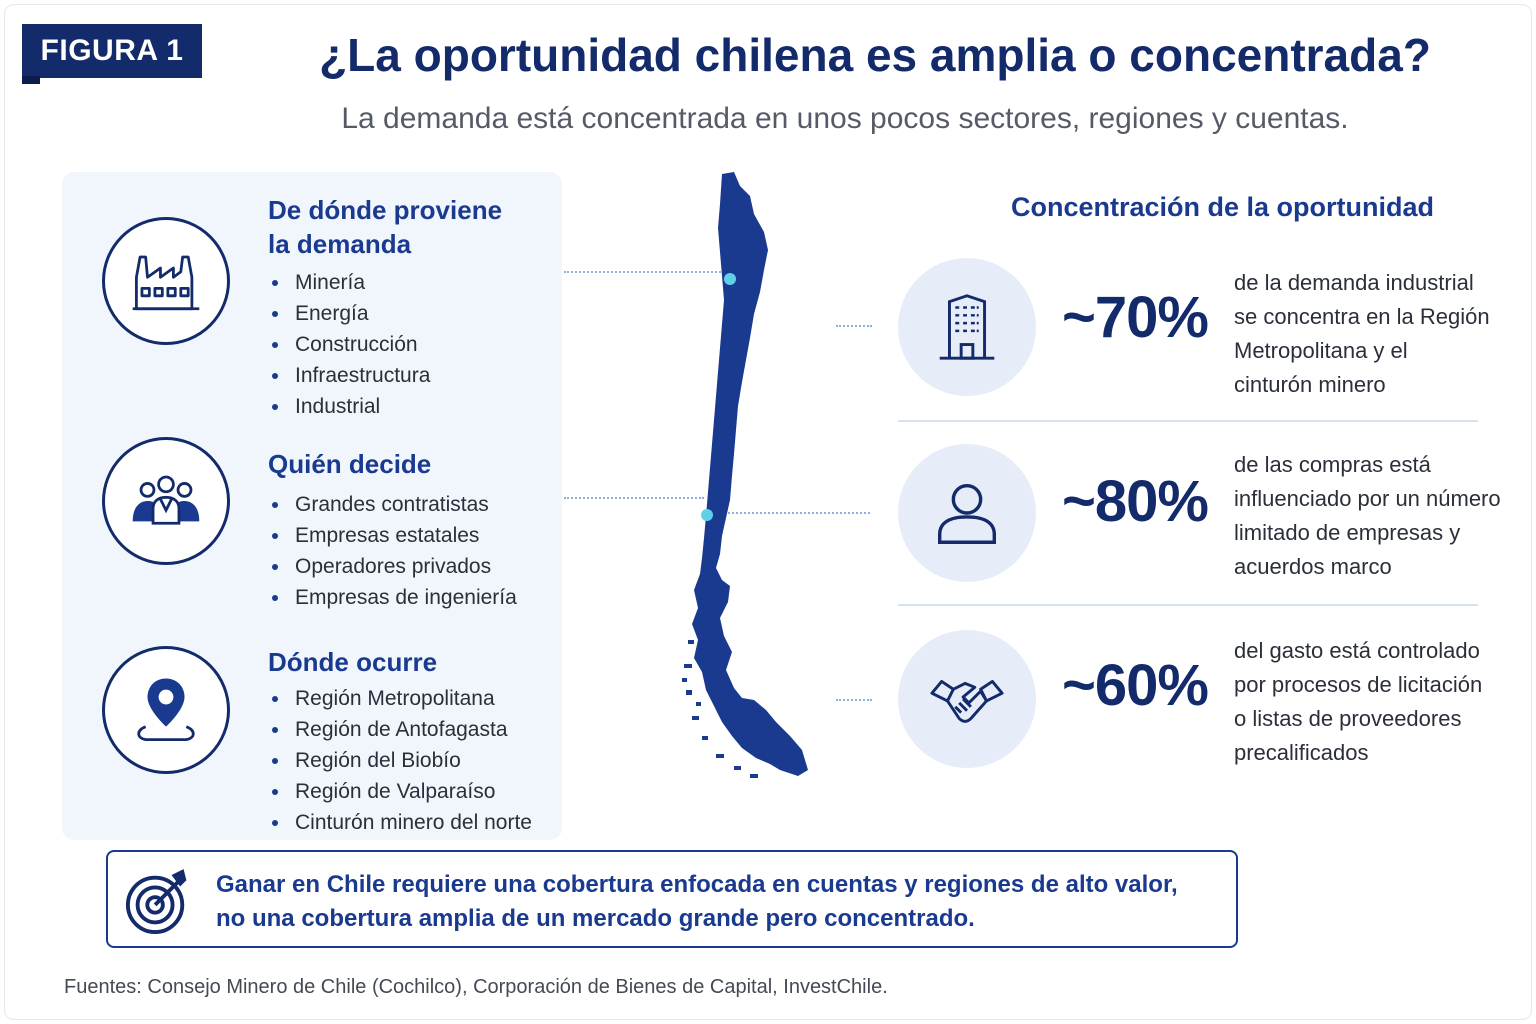 The width and height of the screenshot is (1536, 1024). I want to click on stat-value-2: ~80%, so click(1135, 501).